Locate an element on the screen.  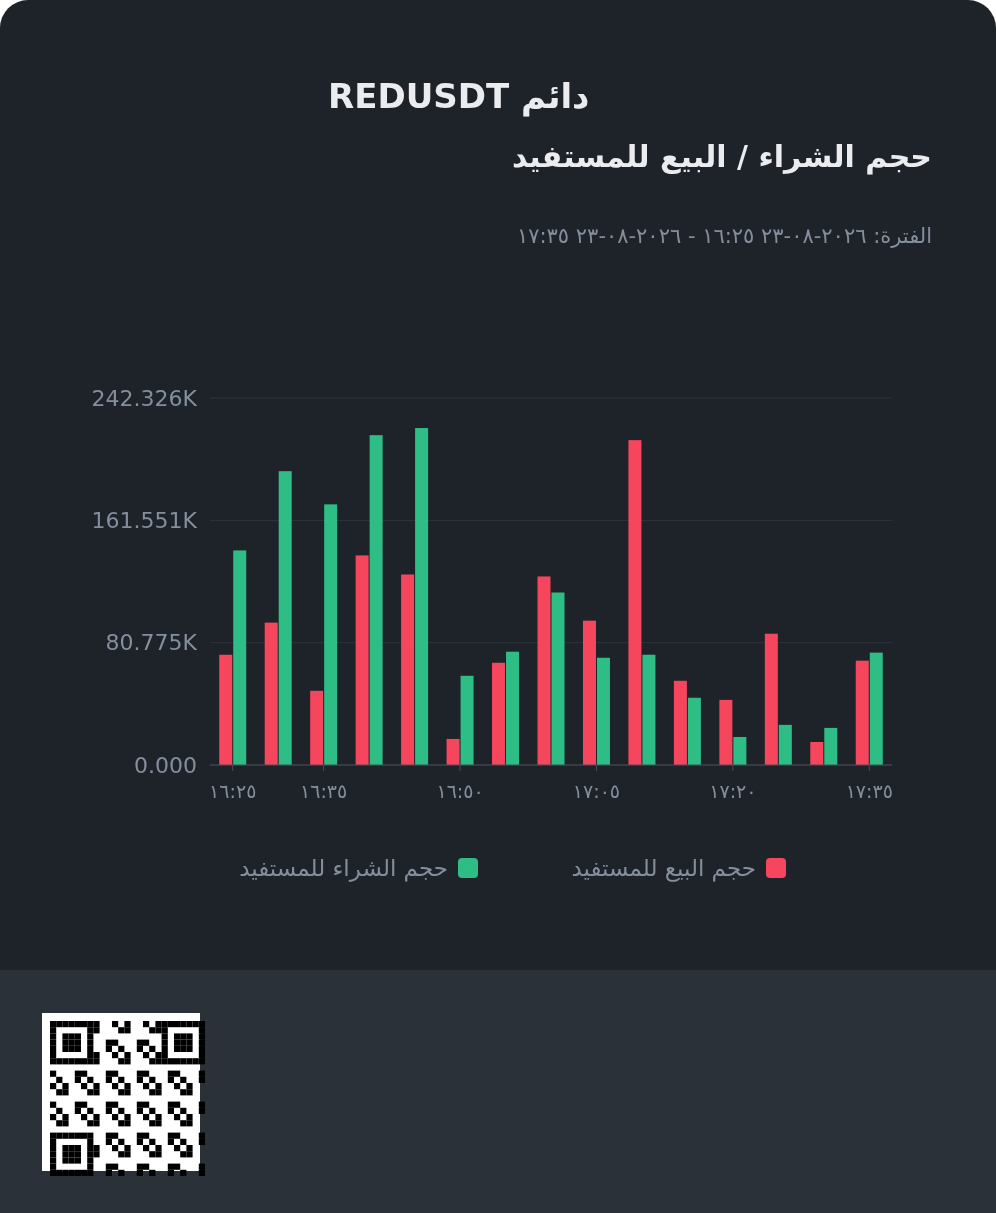
x-tick-label: ١٦:٣٥ is located at coordinates (324, 791).